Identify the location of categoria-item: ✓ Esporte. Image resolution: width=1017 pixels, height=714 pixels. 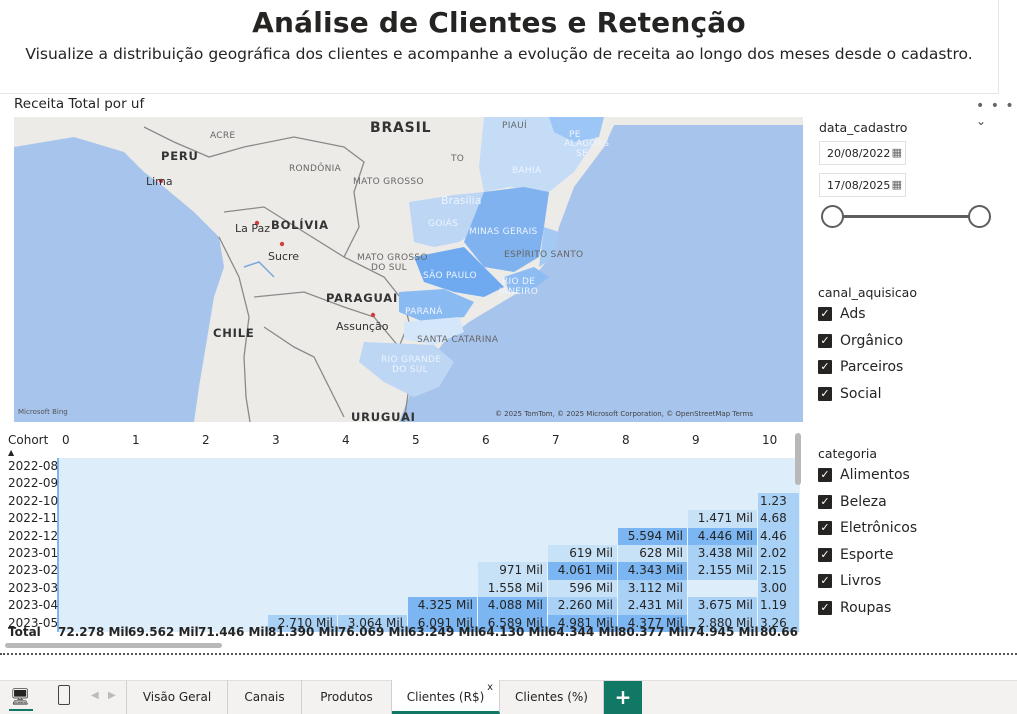
(855, 555).